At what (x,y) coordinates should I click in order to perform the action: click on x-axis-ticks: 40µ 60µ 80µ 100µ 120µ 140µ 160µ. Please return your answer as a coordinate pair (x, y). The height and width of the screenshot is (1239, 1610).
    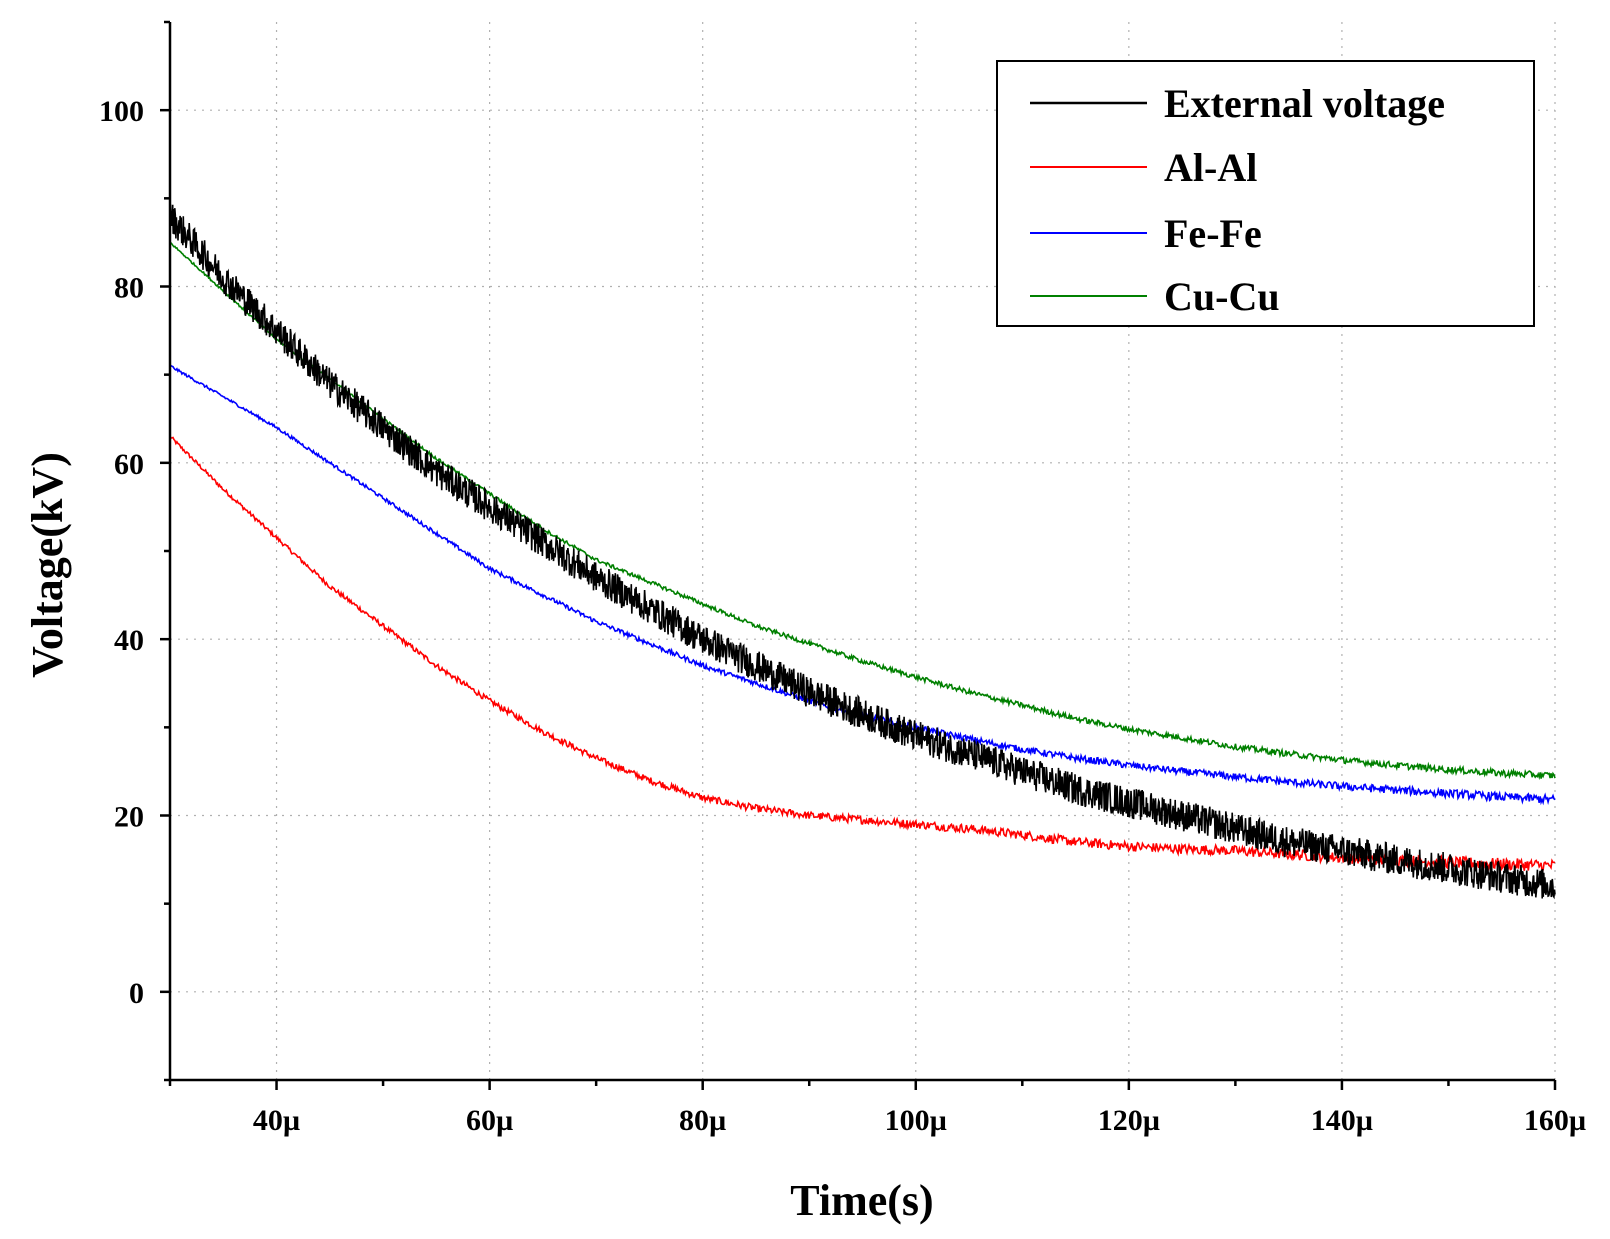
    Looking at the image, I should click on (877, 1108).